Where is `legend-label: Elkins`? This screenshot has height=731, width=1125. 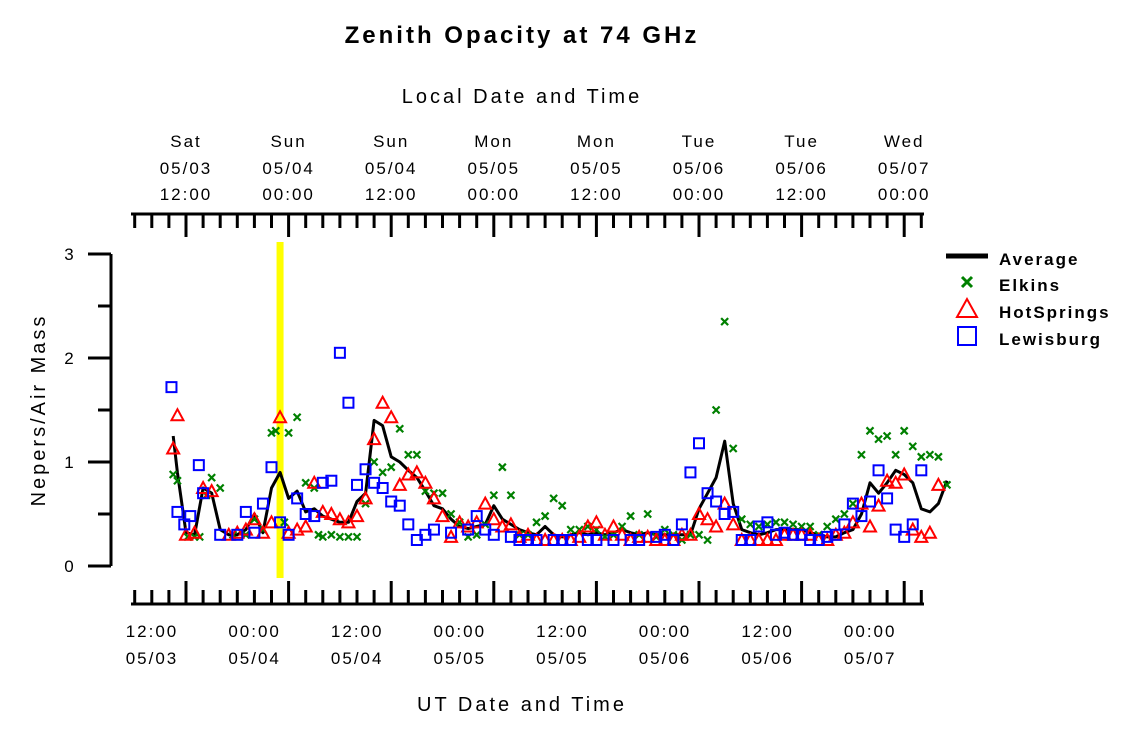 legend-label: Elkins is located at coordinates (1030, 285).